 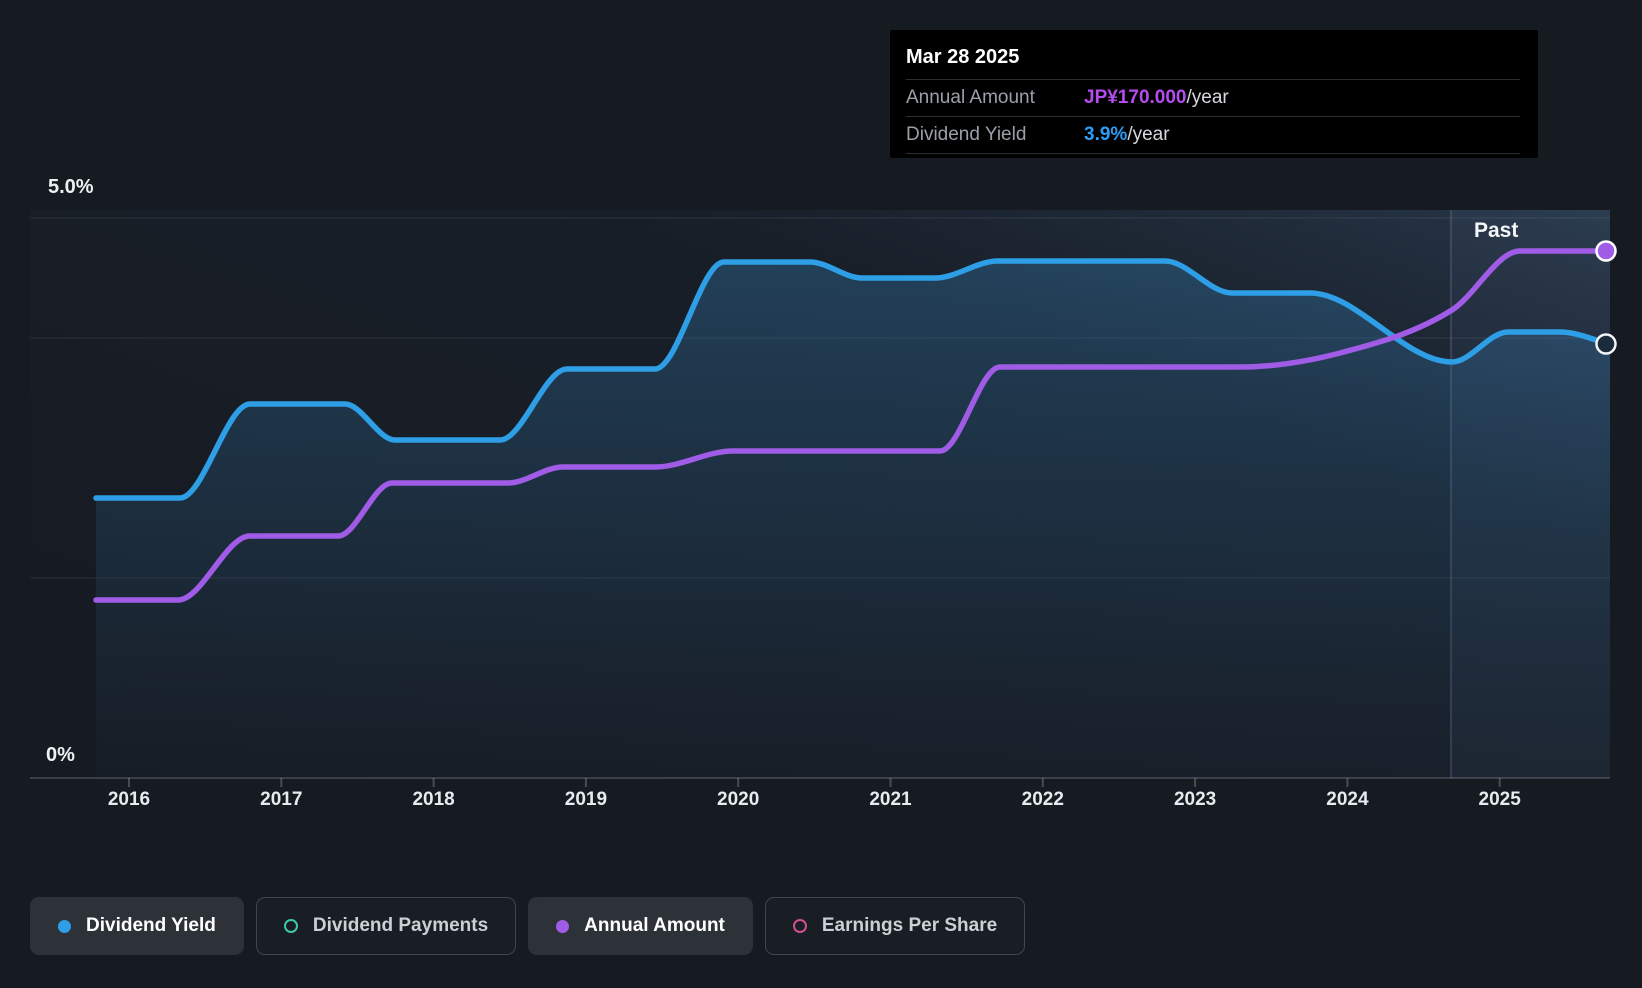 What do you see at coordinates (1213, 135) in the screenshot?
I see `tooltip-row-dividend-yield: Dividend Yield 3.9% /year` at bounding box center [1213, 135].